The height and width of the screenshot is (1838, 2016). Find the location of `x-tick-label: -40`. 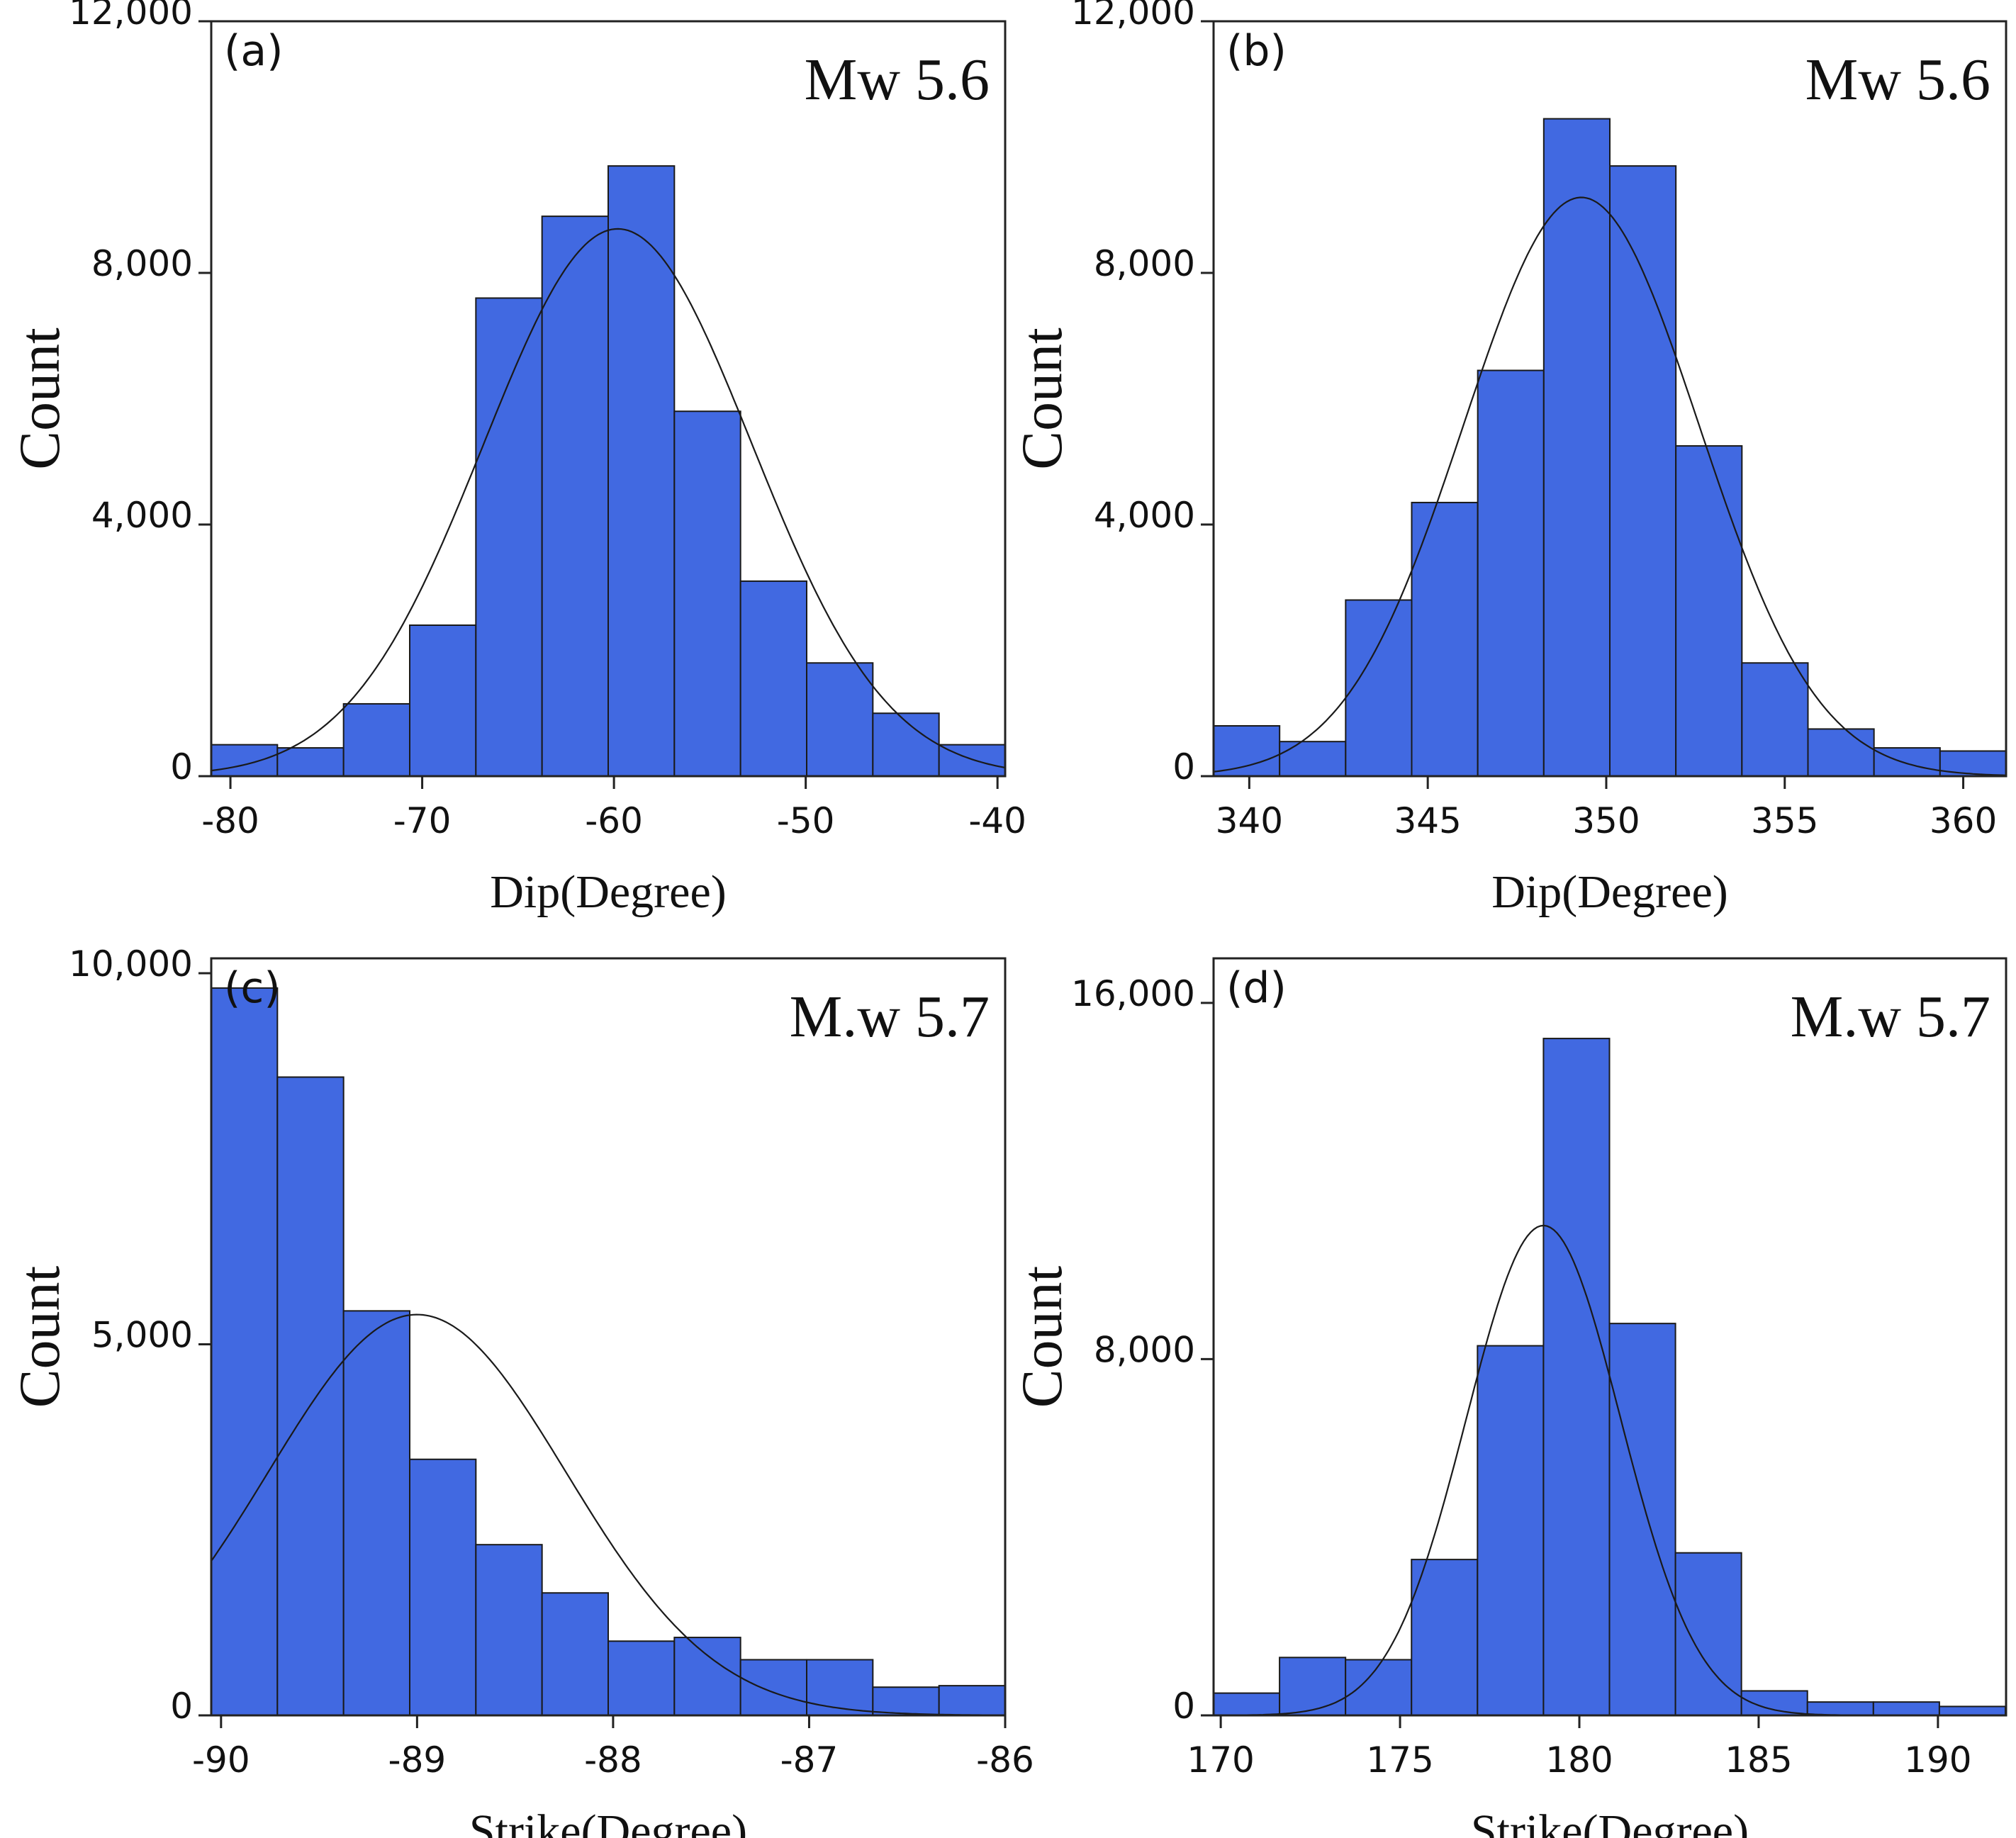

x-tick-label: -40 is located at coordinates (997, 821).